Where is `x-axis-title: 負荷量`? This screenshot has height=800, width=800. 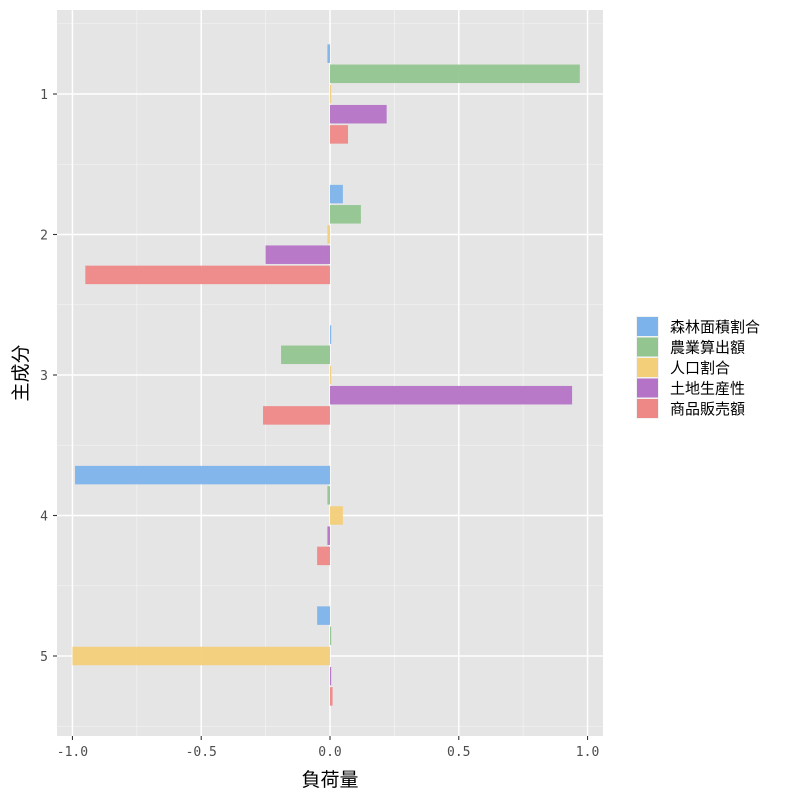
x-axis-title: 負荷量 is located at coordinates (329, 780).